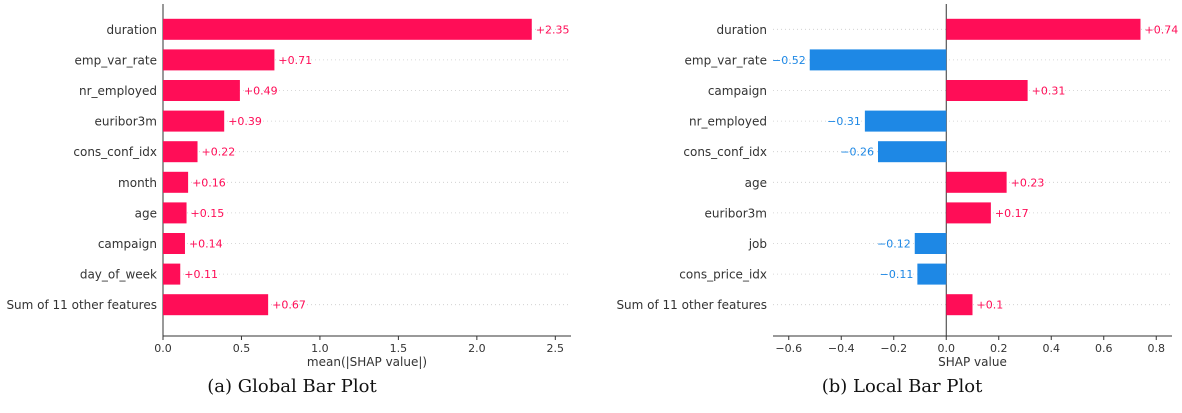 The image size is (1182, 413). Describe the element at coordinates (723, 275) in the screenshot. I see `category-label: cons_price_idx` at that location.